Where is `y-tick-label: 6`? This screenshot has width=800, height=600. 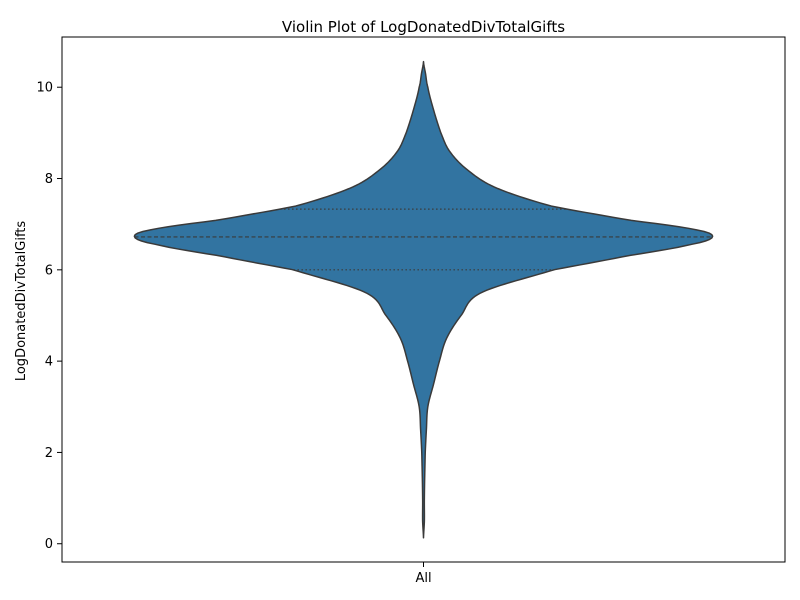 y-tick-label: 6 is located at coordinates (49, 270).